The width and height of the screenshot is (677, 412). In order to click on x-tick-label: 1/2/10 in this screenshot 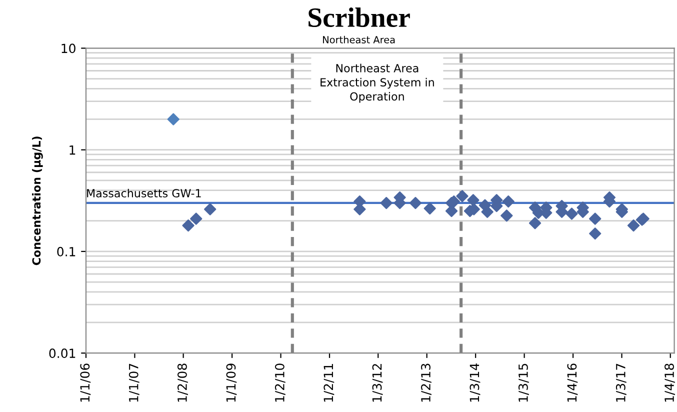, I will do `click(280, 383)`.